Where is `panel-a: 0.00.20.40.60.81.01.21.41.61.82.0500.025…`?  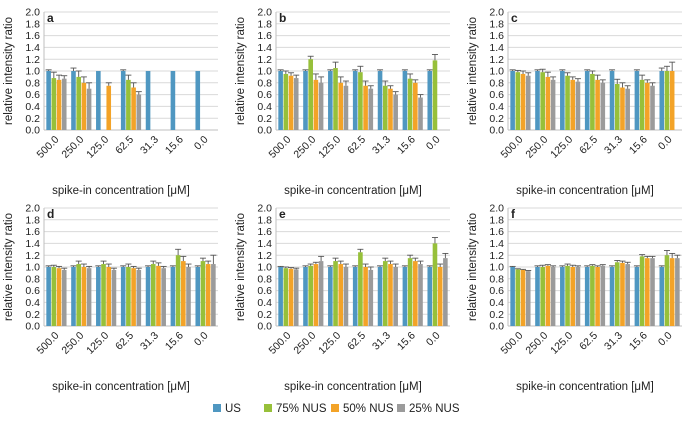
panel-a: 0.00.20.40.60.81.01.21.41.61.82.0500.025… is located at coordinates (110, 102).